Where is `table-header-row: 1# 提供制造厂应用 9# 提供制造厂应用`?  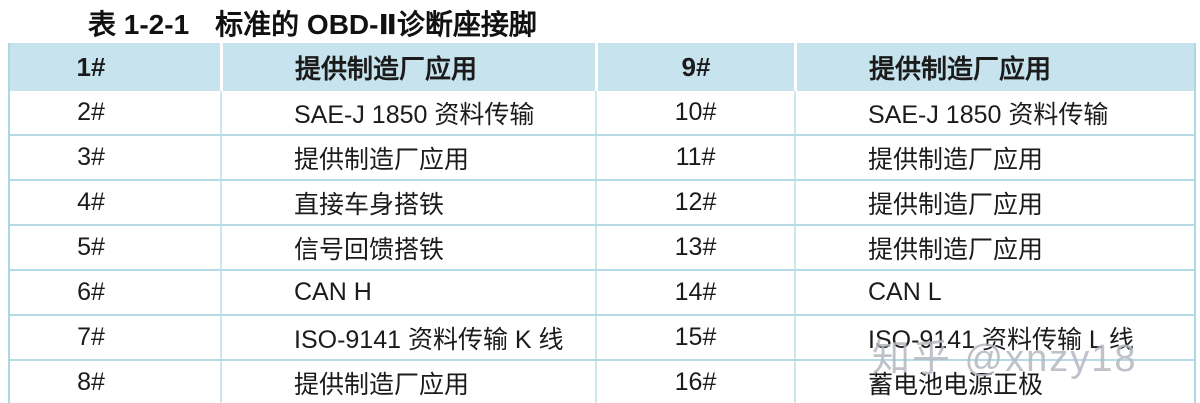
table-header-row: 1# 提供制造厂应用 9# 提供制造厂应用 is located at coordinates (602, 67).